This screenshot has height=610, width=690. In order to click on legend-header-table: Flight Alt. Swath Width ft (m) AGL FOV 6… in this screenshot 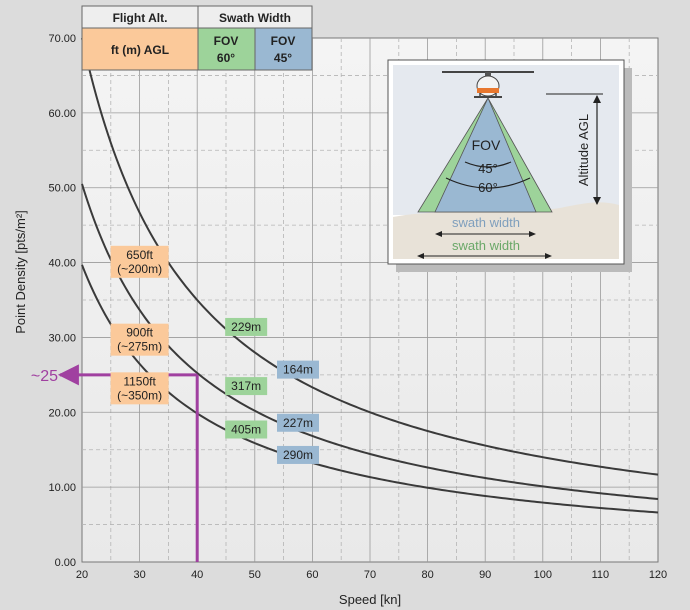, I will do `click(197, 38)`.